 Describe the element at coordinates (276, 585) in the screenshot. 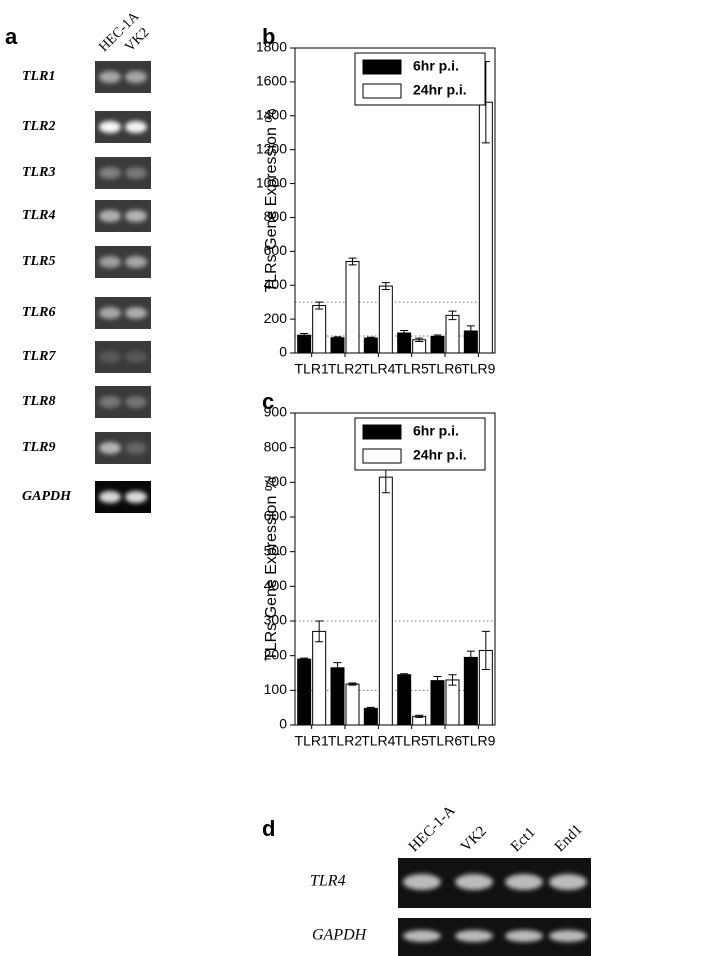

I see `y-tick-label: 400` at that location.